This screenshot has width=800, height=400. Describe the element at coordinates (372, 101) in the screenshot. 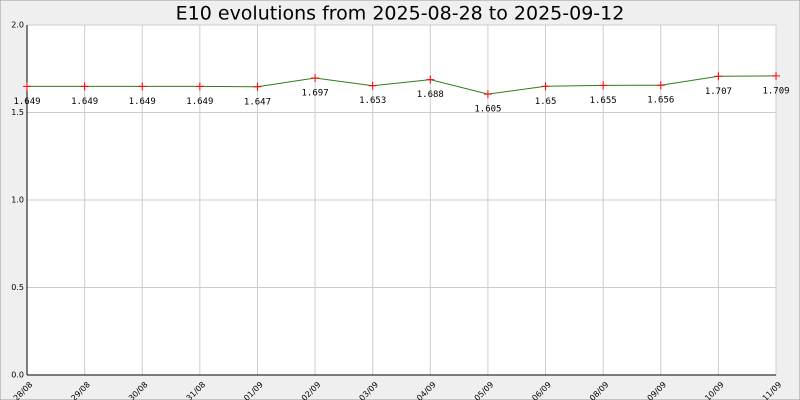

I see `data-label: 1.653` at that location.